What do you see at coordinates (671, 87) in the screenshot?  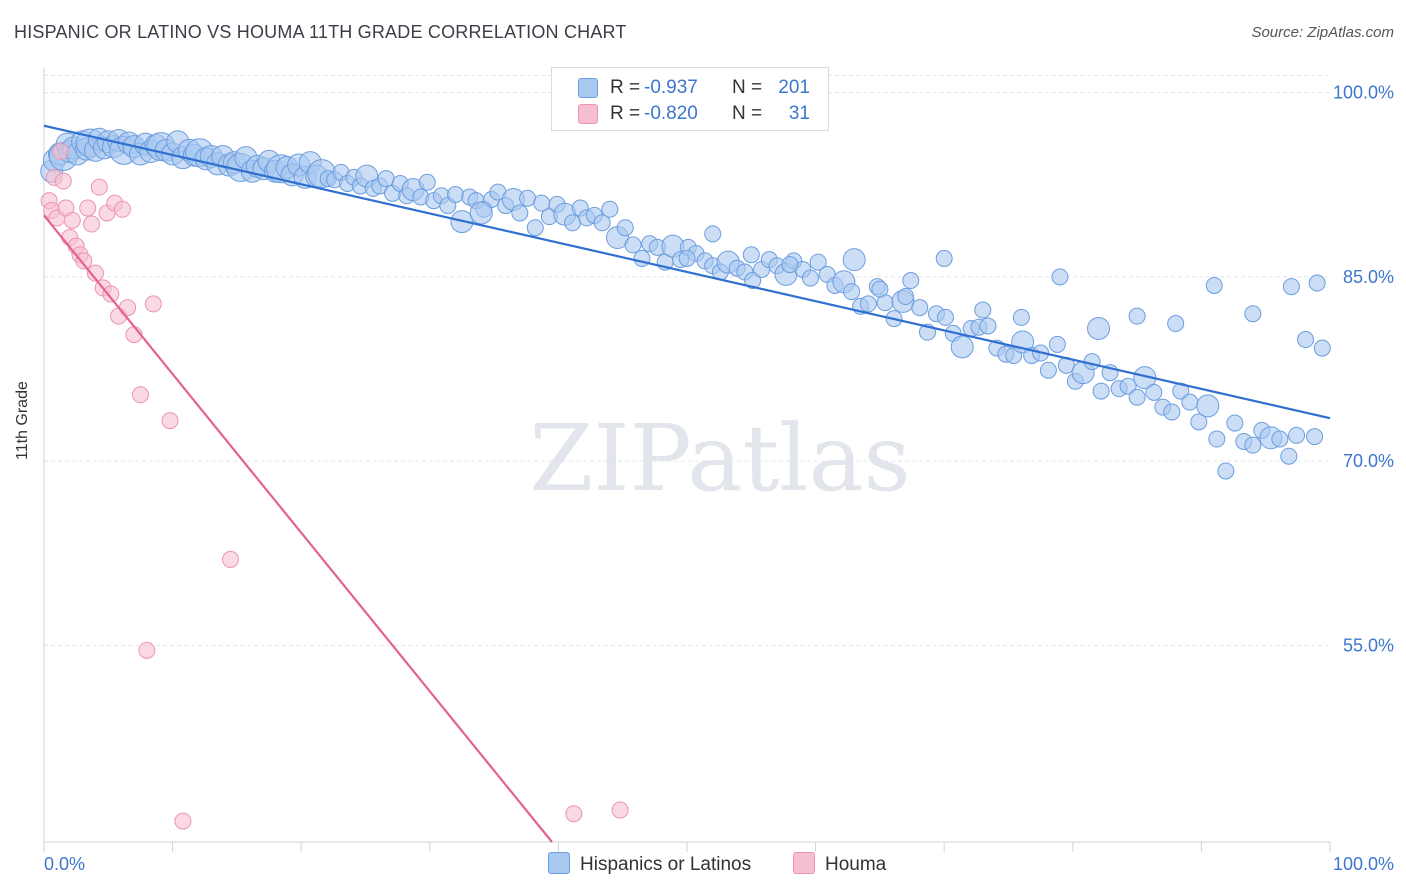 I see `r-value: -0.937` at bounding box center [671, 87].